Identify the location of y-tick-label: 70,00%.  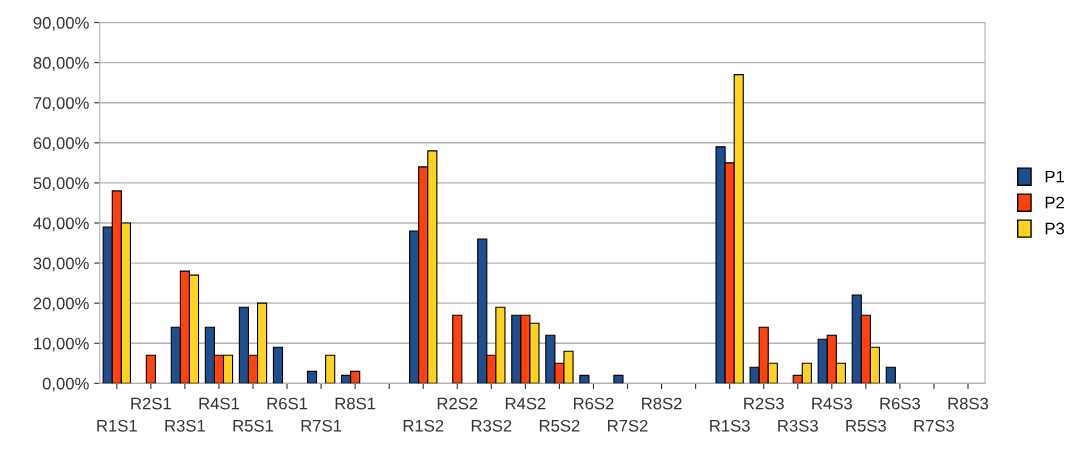
(61, 104).